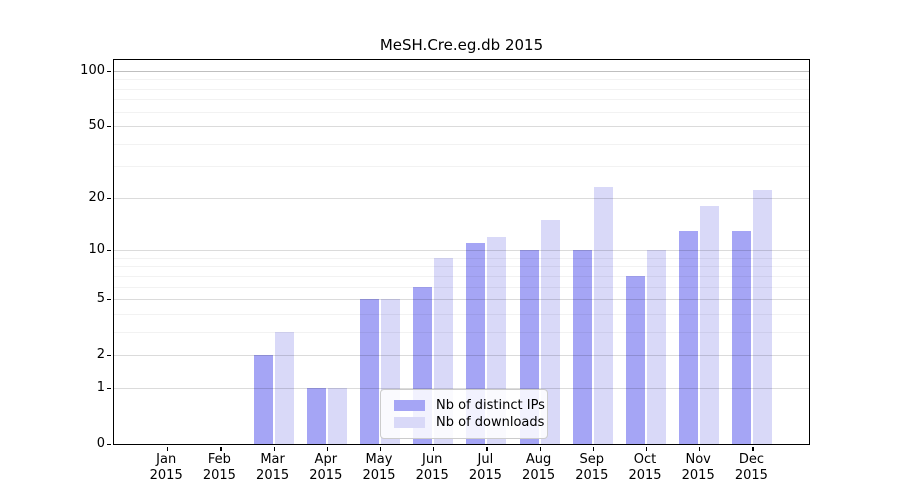 The width and height of the screenshot is (900, 500). What do you see at coordinates (92, 70) in the screenshot?
I see `y-tick-label: 100` at bounding box center [92, 70].